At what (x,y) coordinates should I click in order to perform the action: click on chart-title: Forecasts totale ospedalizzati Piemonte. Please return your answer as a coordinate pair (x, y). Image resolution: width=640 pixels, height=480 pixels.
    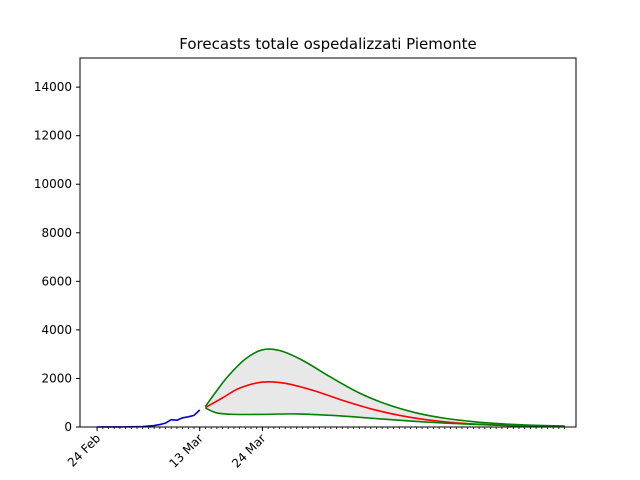
    Looking at the image, I should click on (327, 44).